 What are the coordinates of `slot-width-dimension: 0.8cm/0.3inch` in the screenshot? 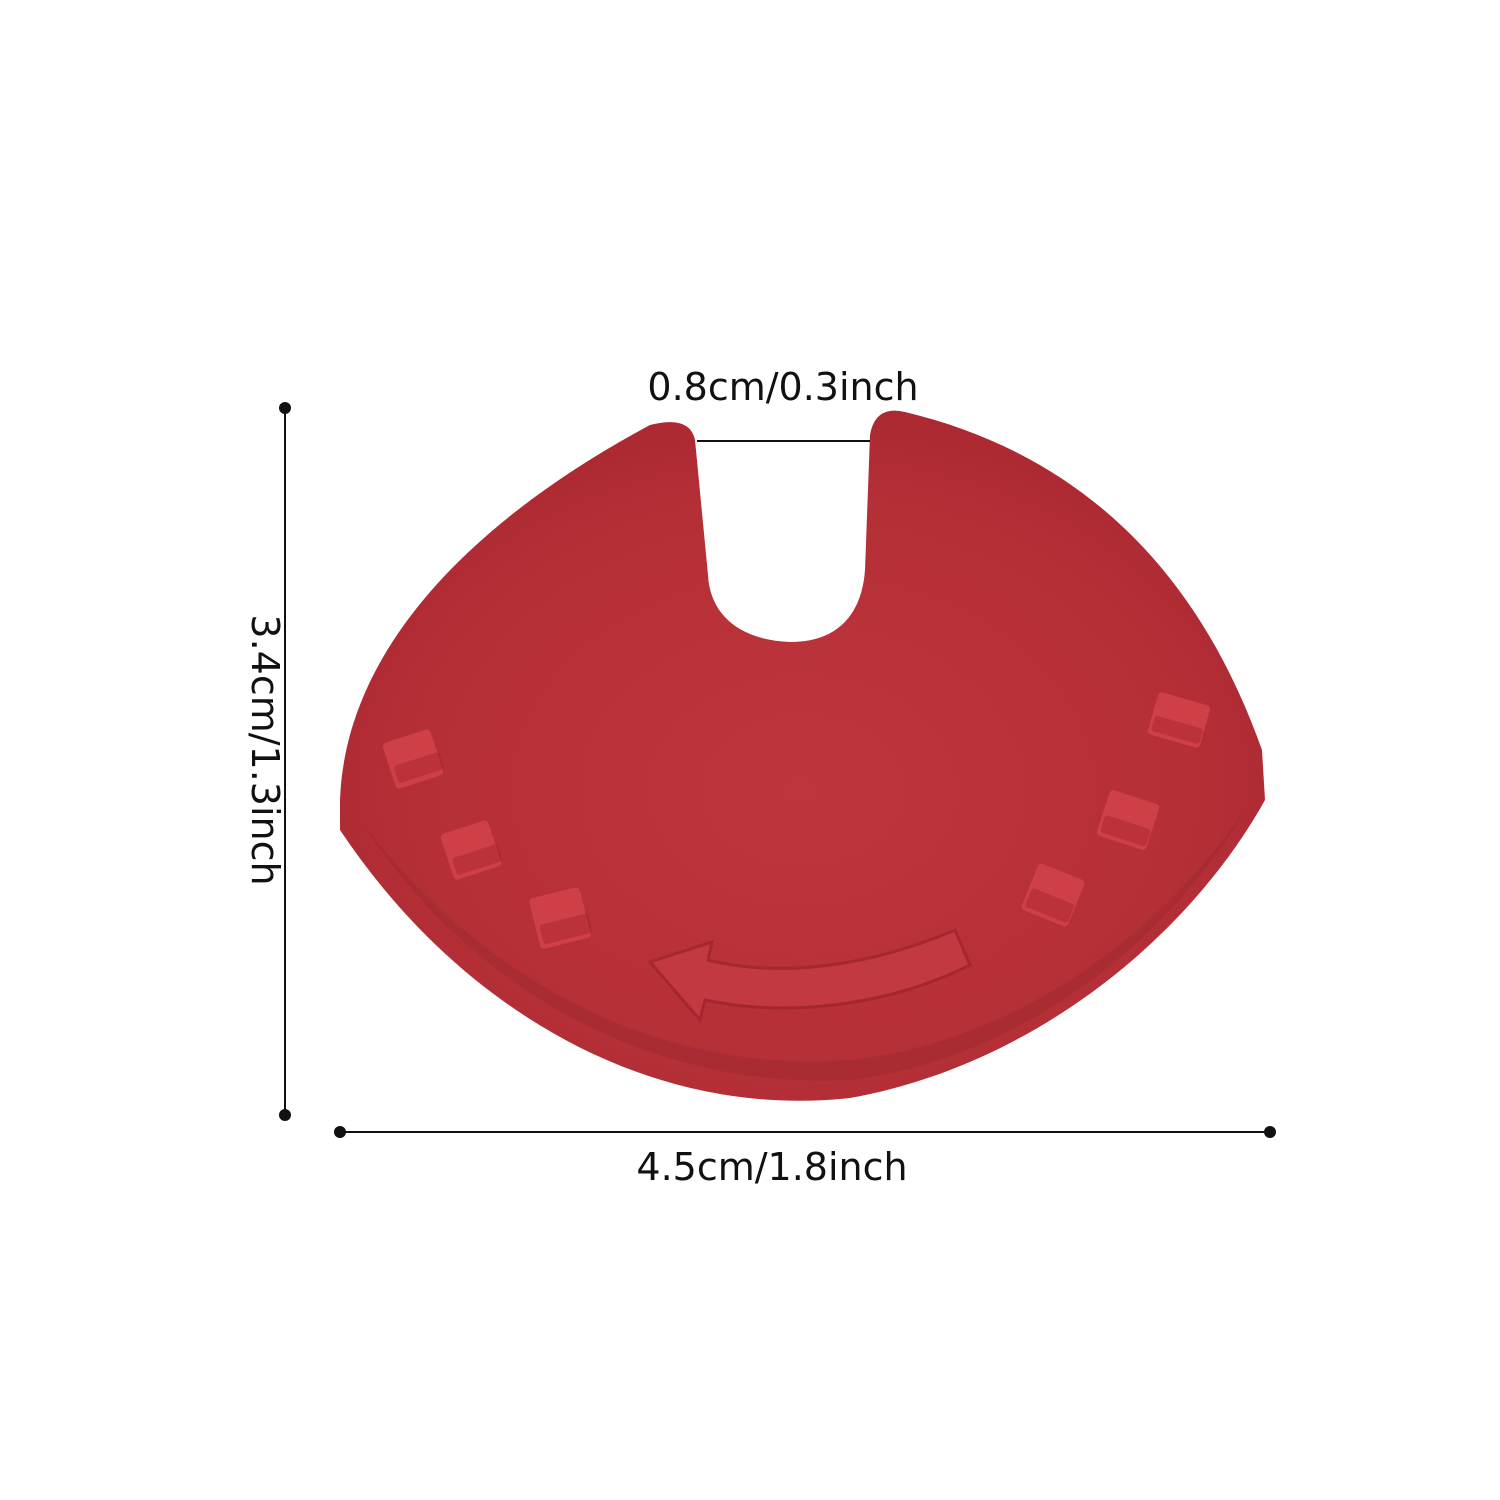 It's located at (783, 403).